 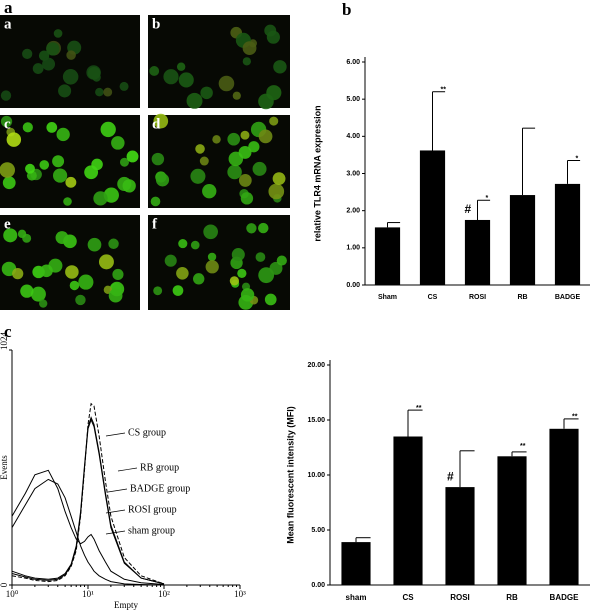 I want to click on leader-line, so click(x=117, y=490).